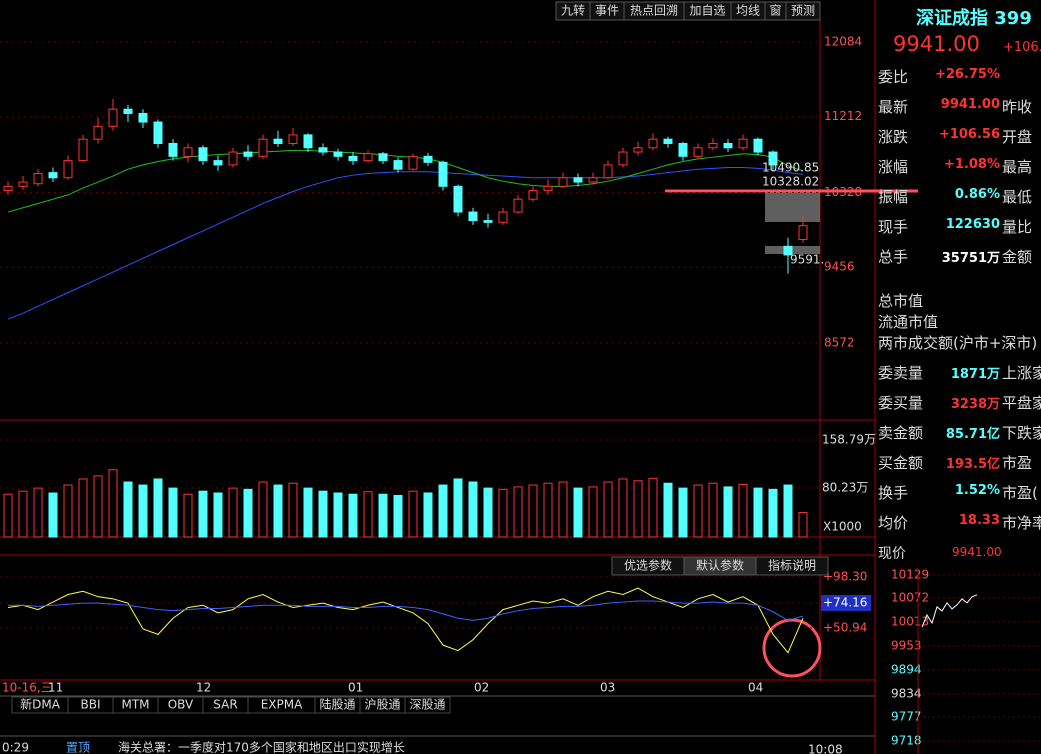 This screenshot has width=1041, height=754. Describe the element at coordinates (573, 10) in the screenshot. I see `toolbar-label: 九转` at that location.